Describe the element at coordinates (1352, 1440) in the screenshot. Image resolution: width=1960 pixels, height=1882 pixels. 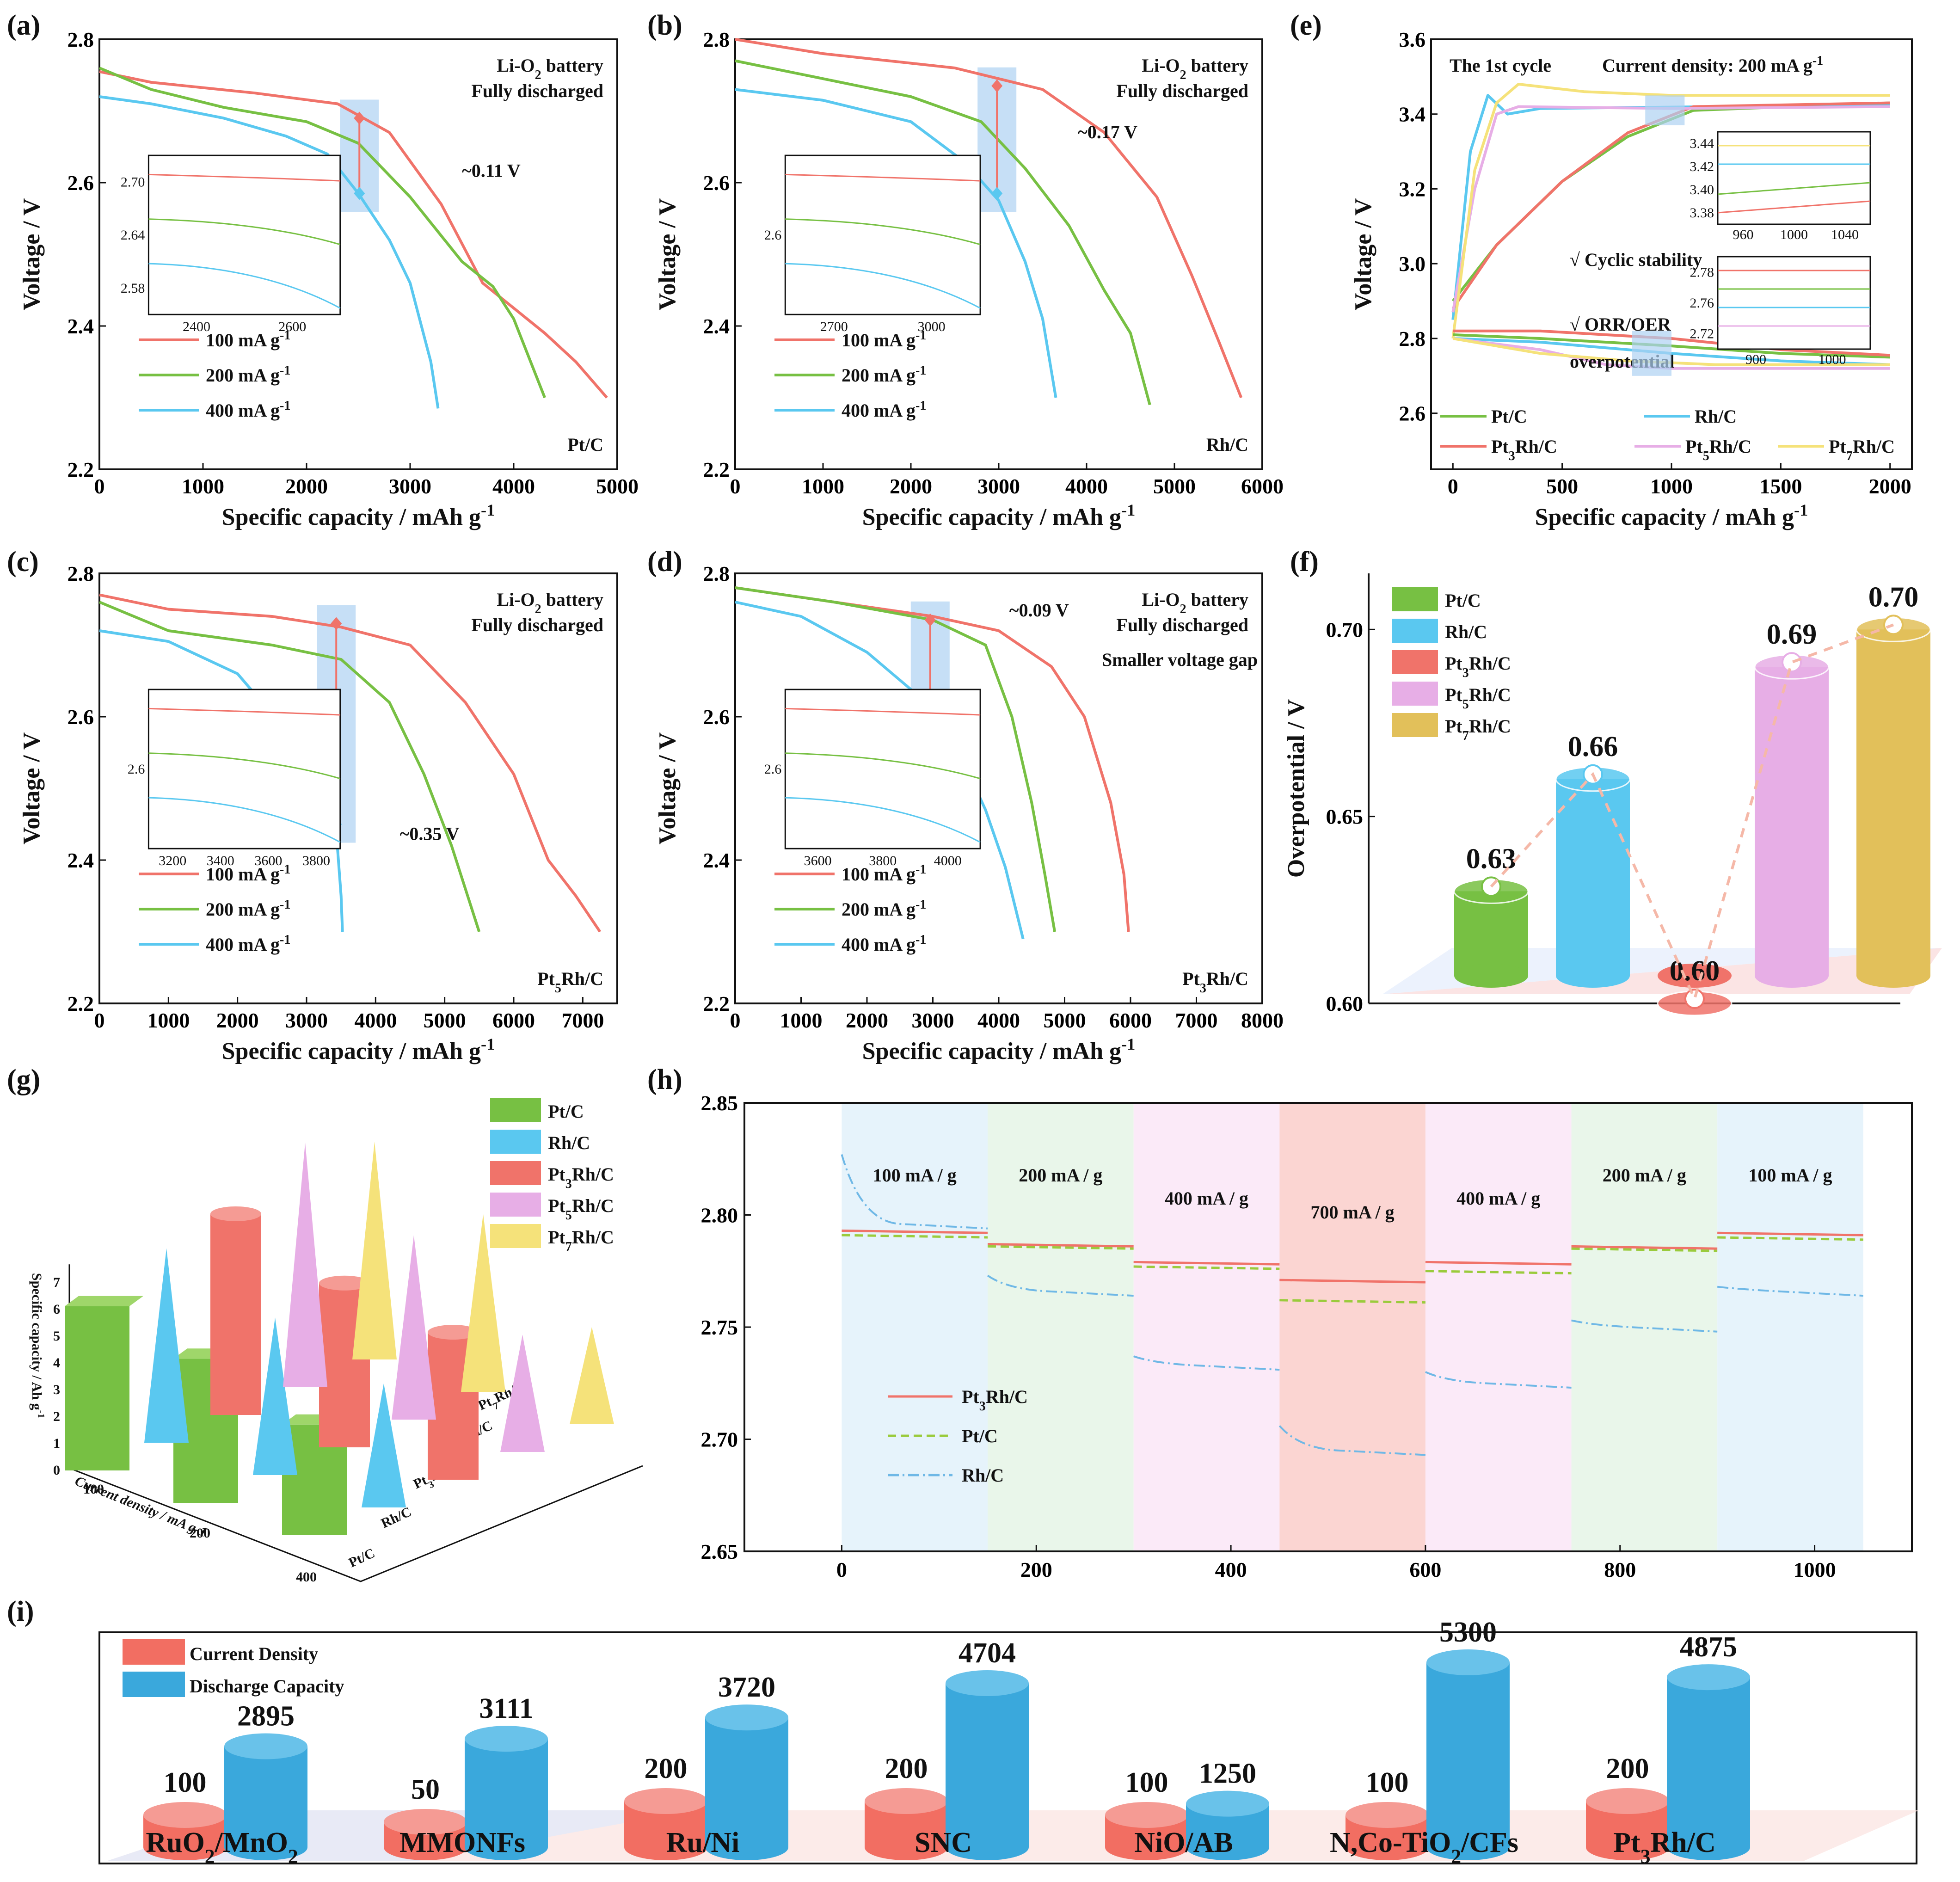
I see `series-RhC-segment` at that location.